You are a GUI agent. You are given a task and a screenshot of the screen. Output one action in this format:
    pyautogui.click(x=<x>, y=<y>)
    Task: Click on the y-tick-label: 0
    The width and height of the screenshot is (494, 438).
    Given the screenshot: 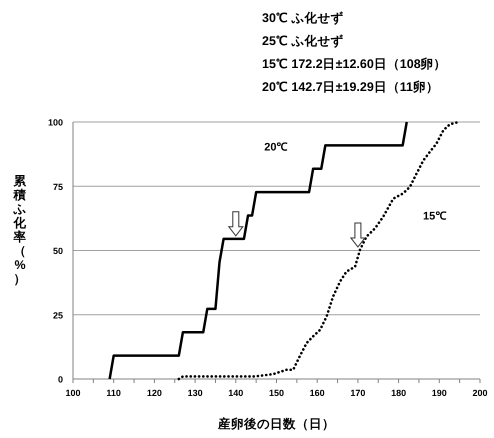 What is the action you would take?
    pyautogui.click(x=60, y=379)
    